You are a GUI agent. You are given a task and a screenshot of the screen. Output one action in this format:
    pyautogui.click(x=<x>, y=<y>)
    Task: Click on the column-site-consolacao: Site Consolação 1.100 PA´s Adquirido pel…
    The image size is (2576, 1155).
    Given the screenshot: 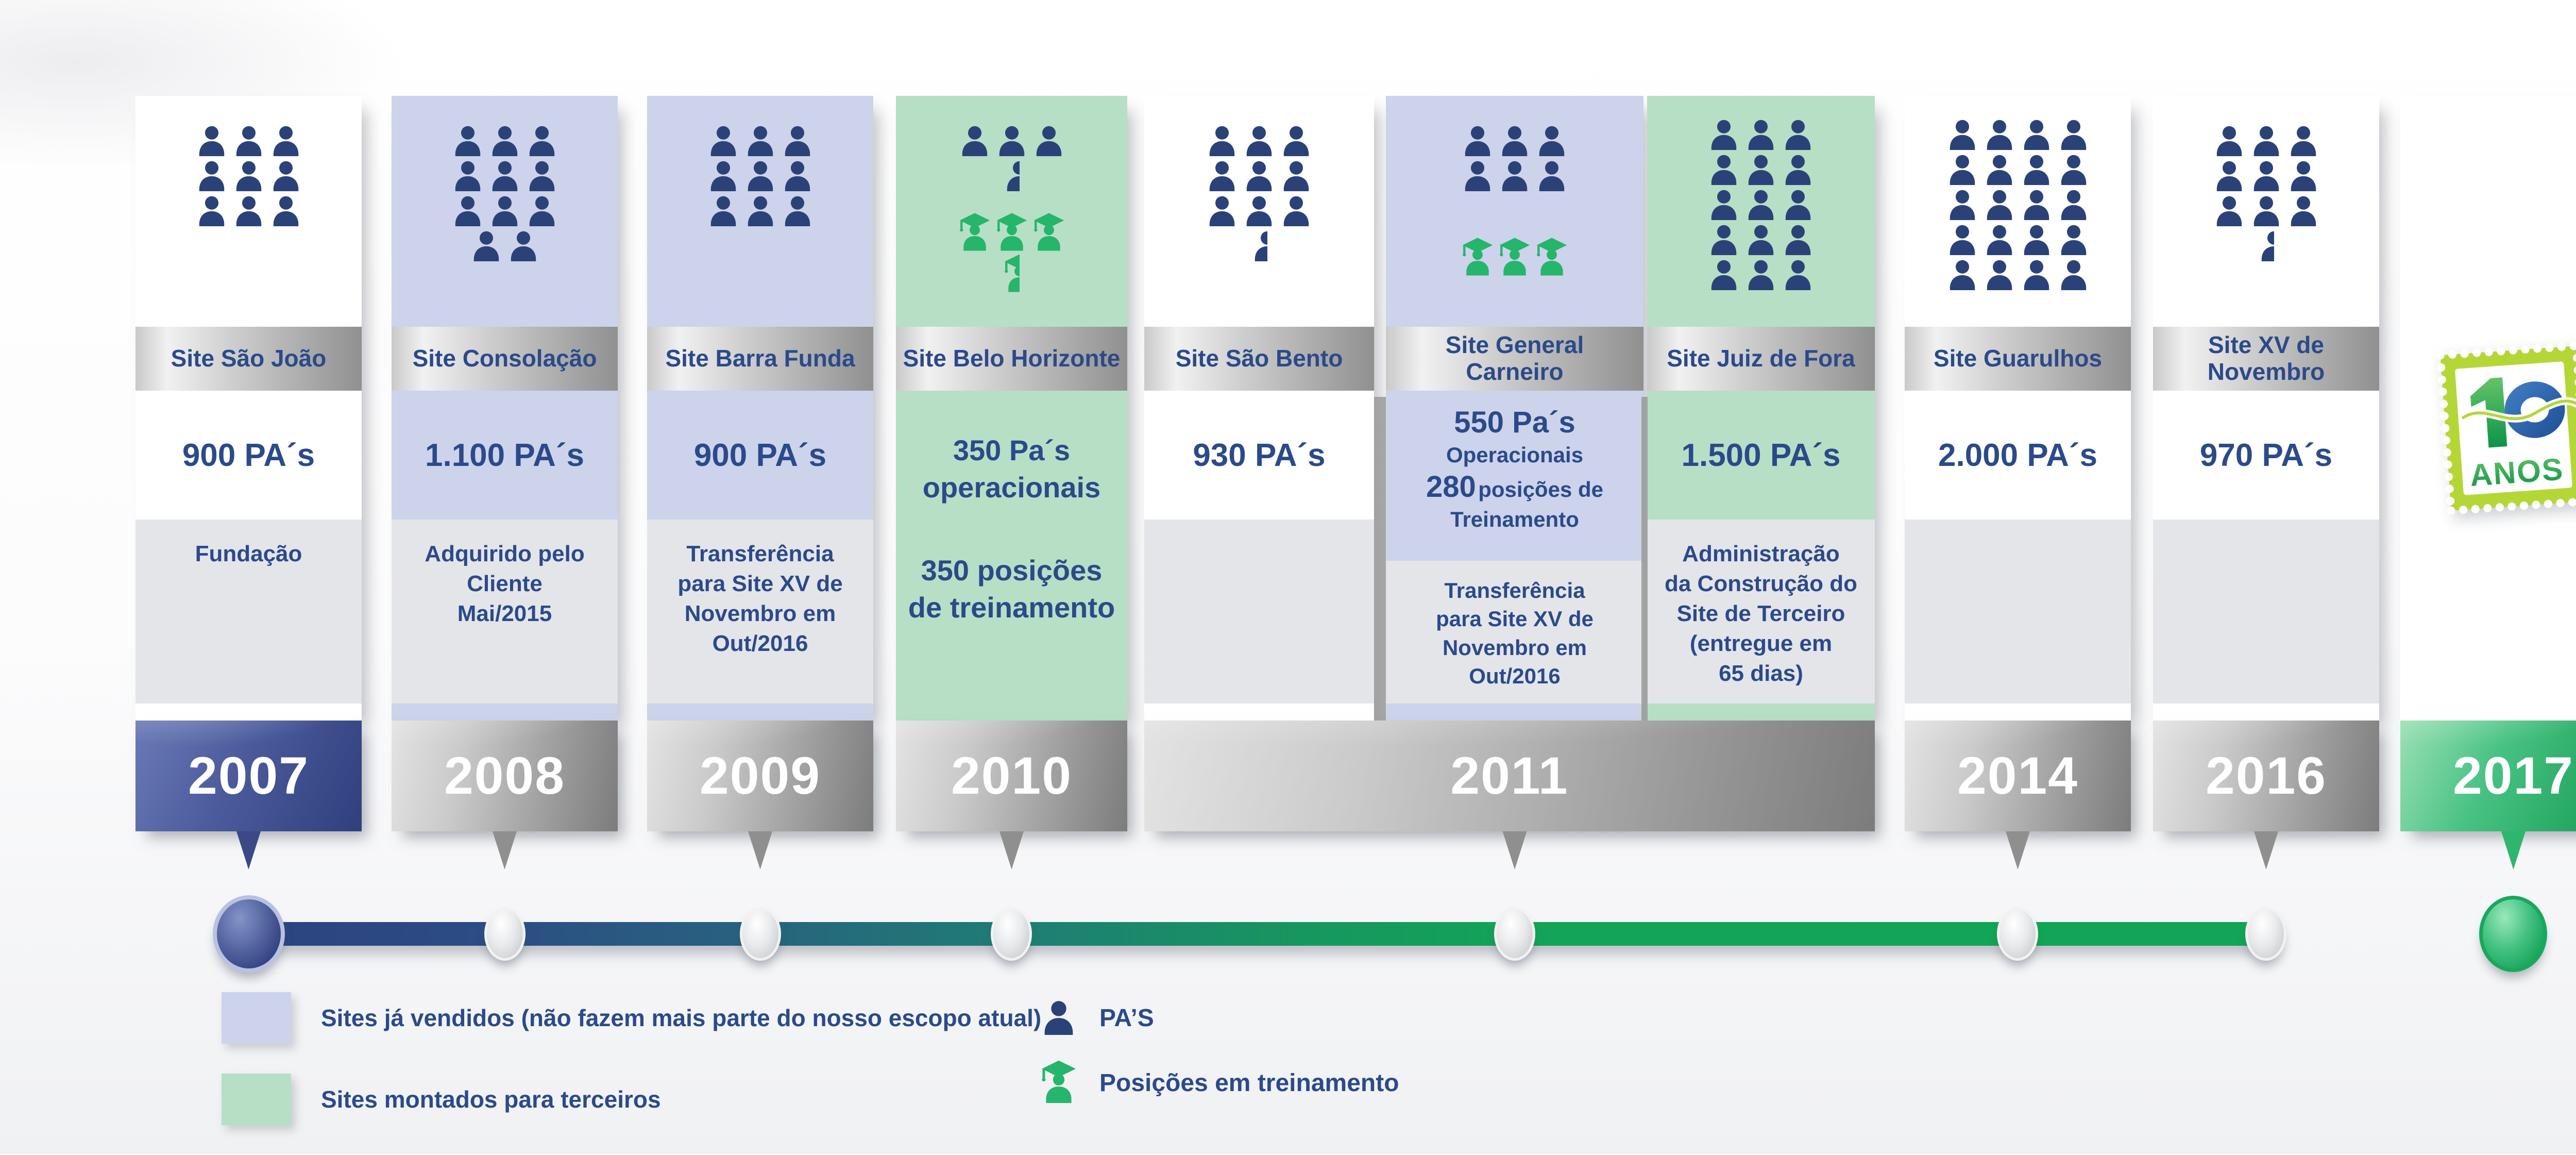 What is the action you would take?
    pyautogui.click(x=505, y=408)
    